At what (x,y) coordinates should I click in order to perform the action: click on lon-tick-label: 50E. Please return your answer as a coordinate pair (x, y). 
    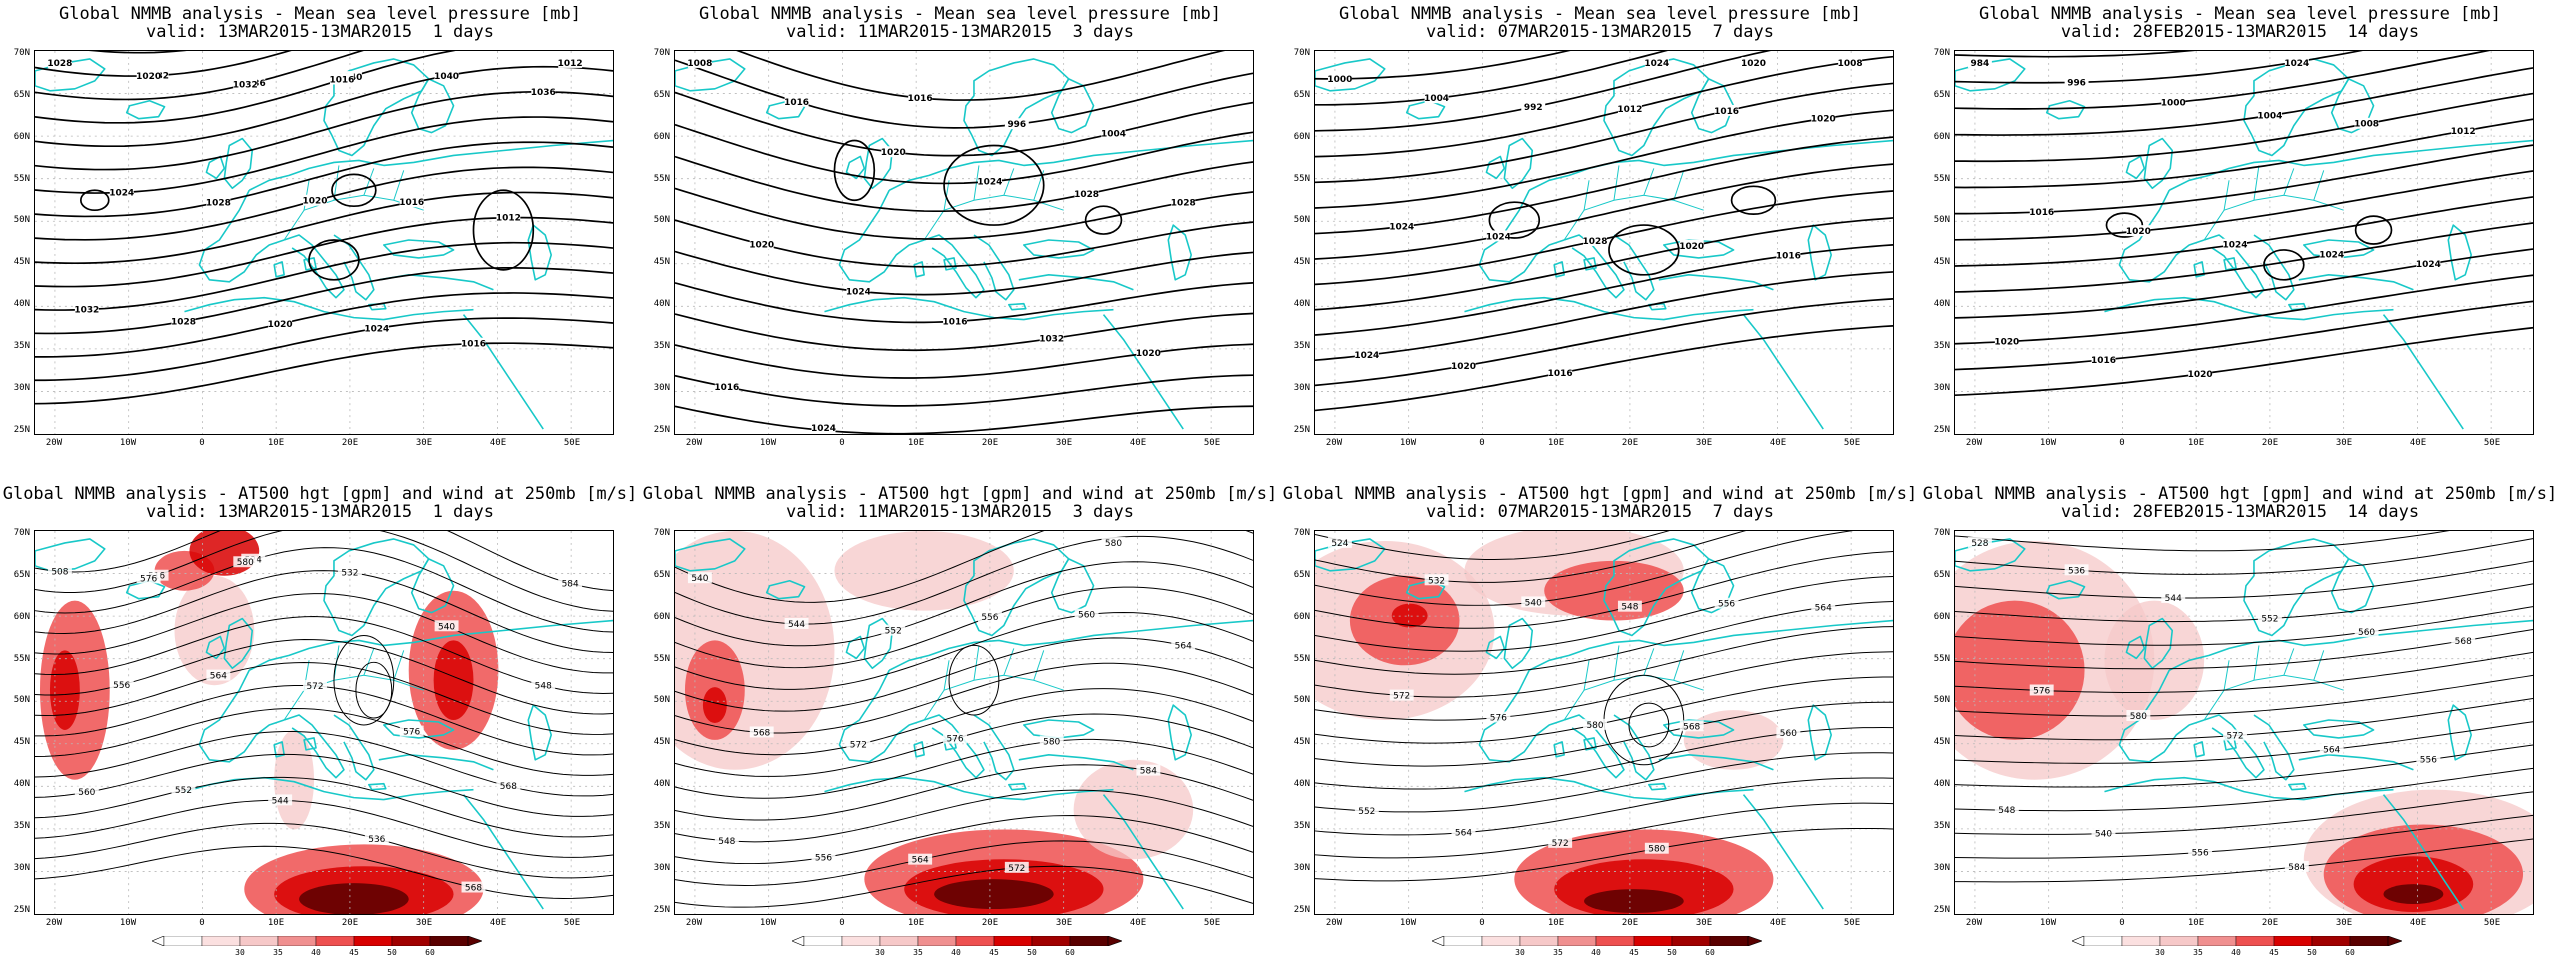
    Looking at the image, I should click on (1852, 443).